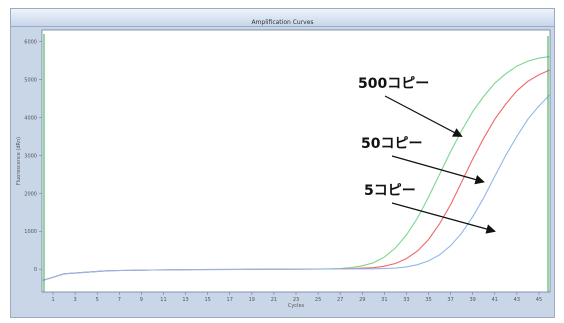 The image size is (564, 323). I want to click on x-tick-label: 25, so click(318, 300).